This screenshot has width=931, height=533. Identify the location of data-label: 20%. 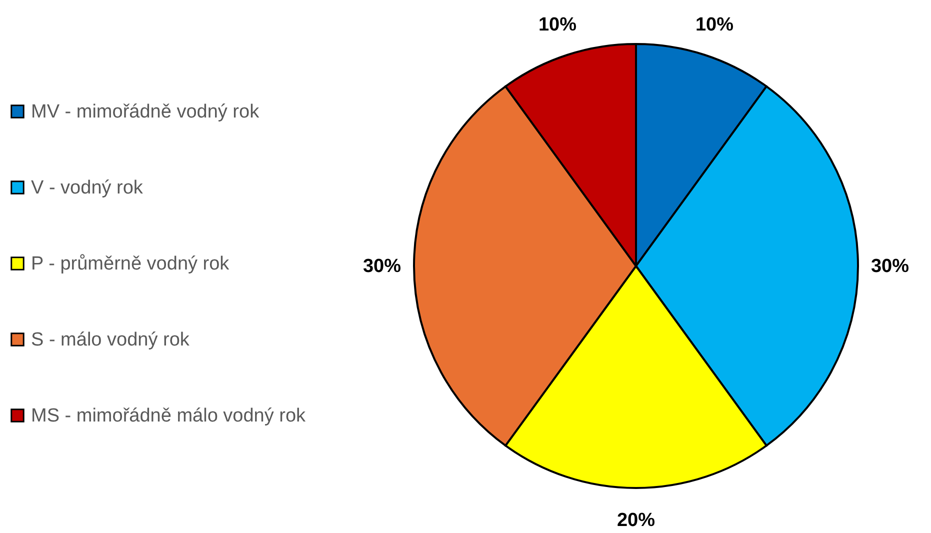
(636, 520).